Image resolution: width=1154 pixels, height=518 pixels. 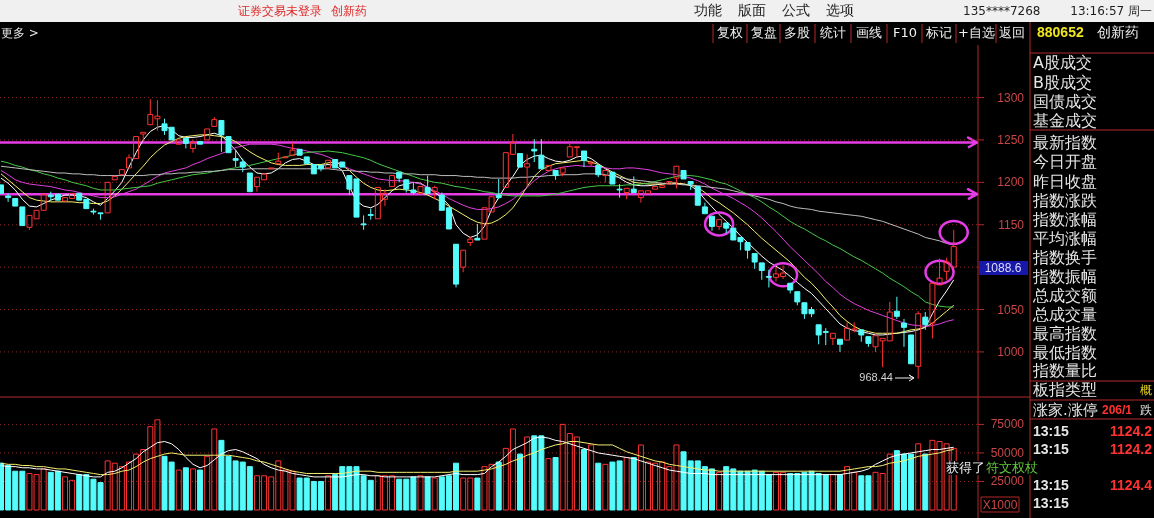 What do you see at coordinates (1064, 295) in the screenshot?
I see `text: 总成交额` at bounding box center [1064, 295].